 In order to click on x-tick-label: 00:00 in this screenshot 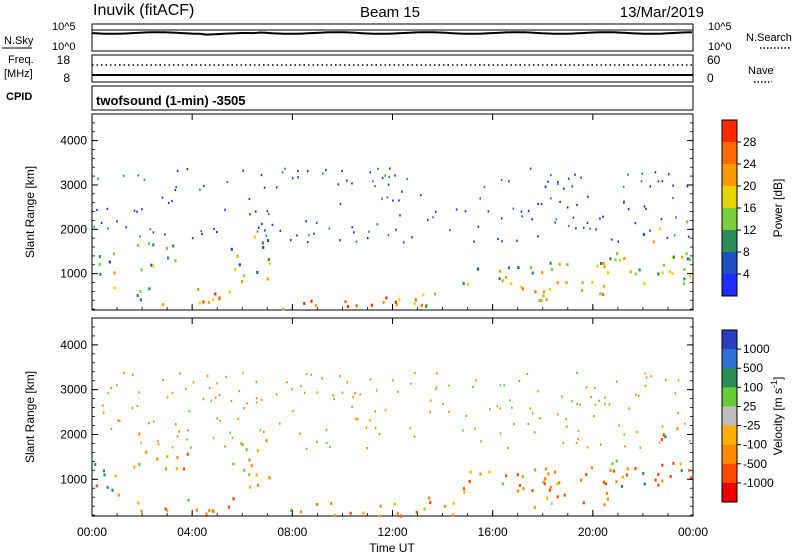, I will do `click(92, 532)`.